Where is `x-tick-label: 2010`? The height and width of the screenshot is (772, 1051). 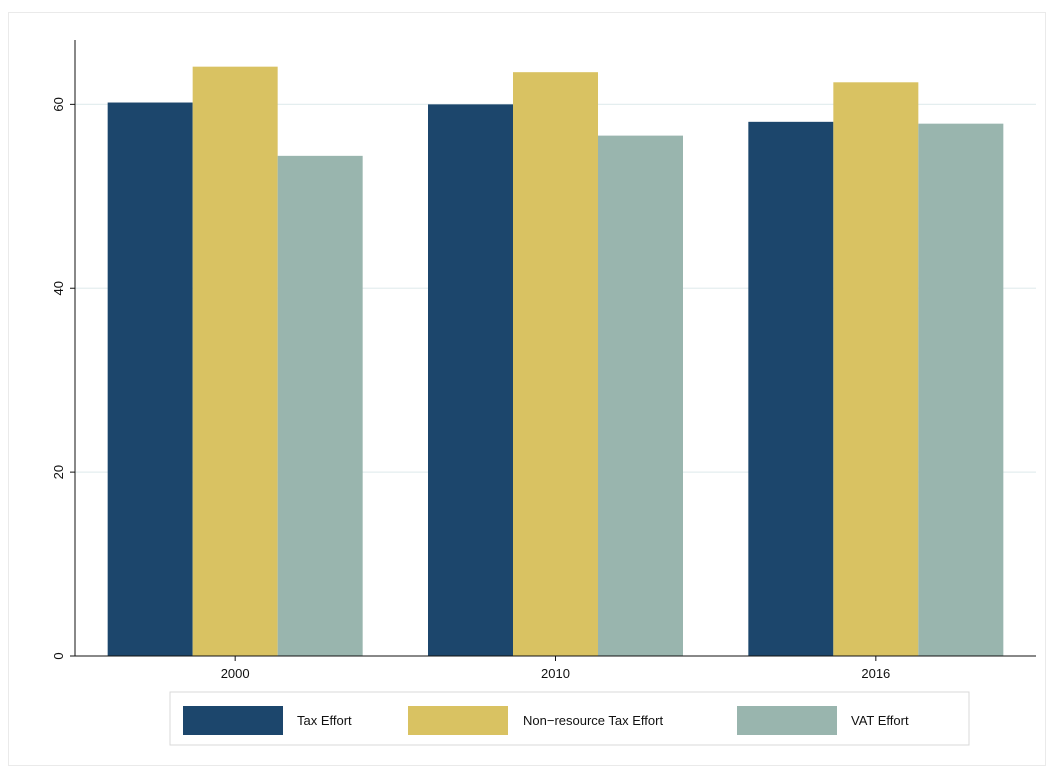
x-tick-label: 2010 is located at coordinates (555, 673).